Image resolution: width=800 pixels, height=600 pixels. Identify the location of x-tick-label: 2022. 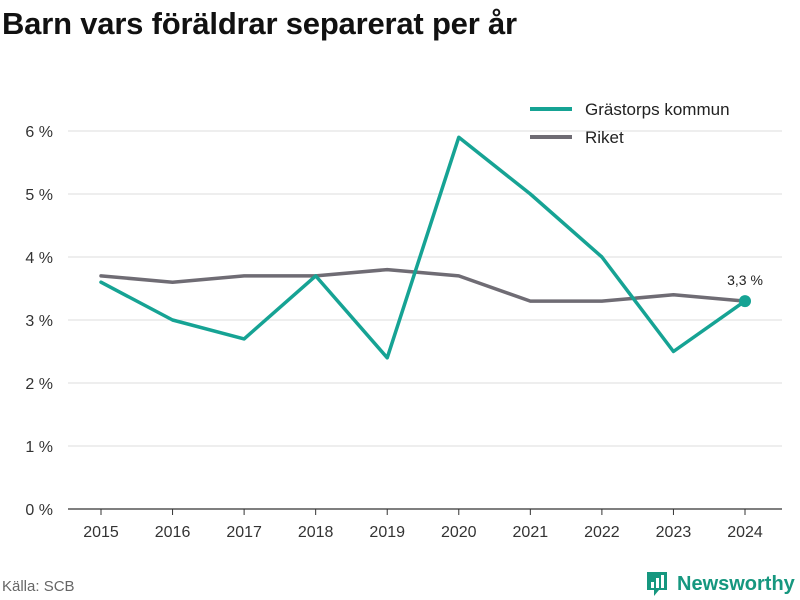
(602, 532).